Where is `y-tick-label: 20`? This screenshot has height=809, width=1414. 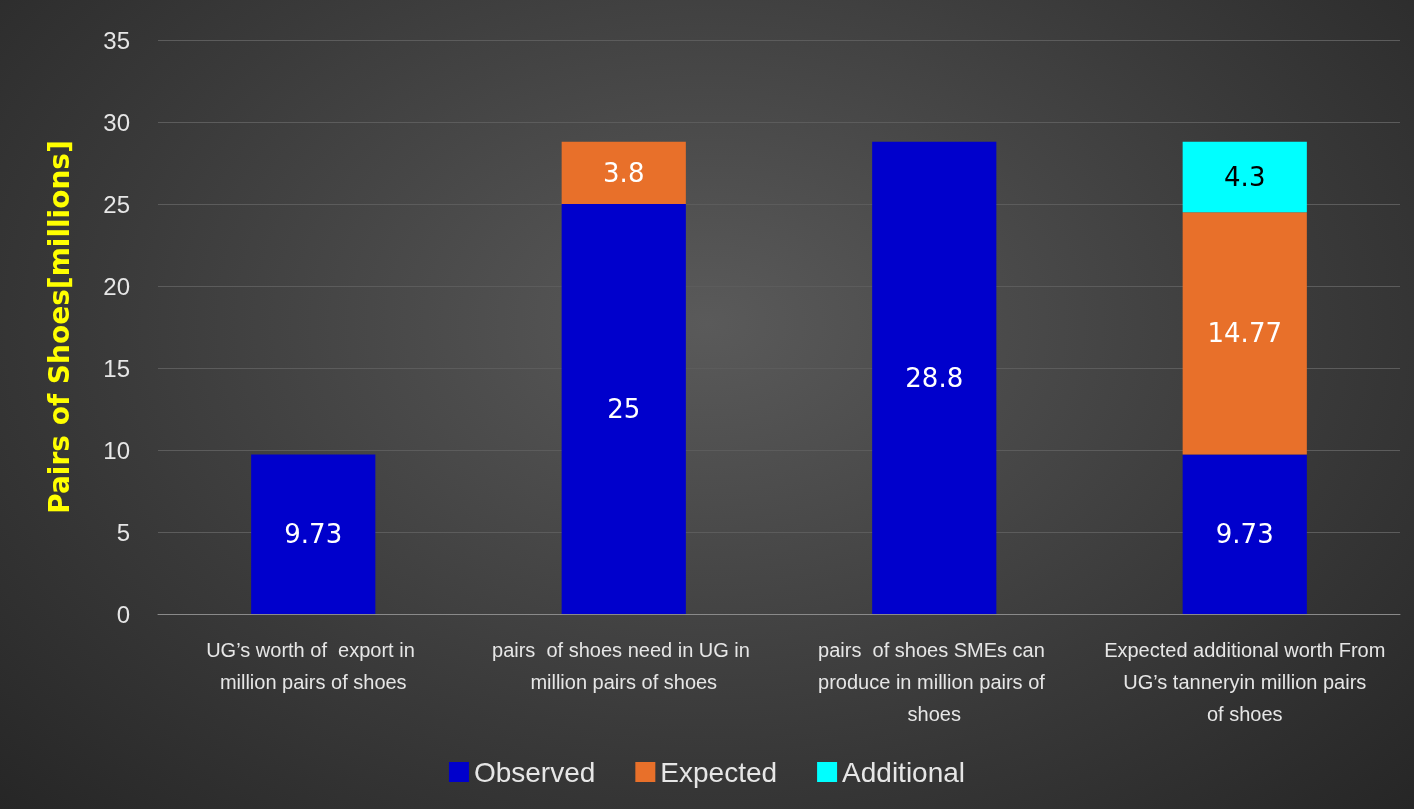
y-tick-label: 20 is located at coordinates (116, 286).